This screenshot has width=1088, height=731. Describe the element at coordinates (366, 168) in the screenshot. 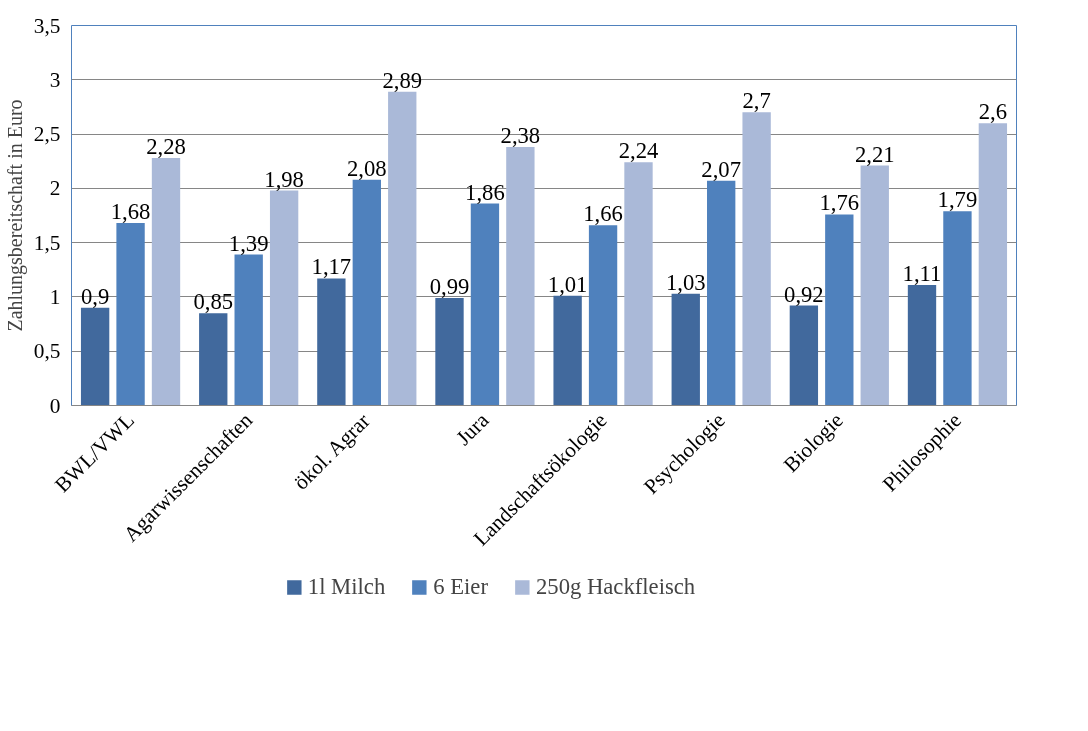

I see `data-label: 2,08` at that location.